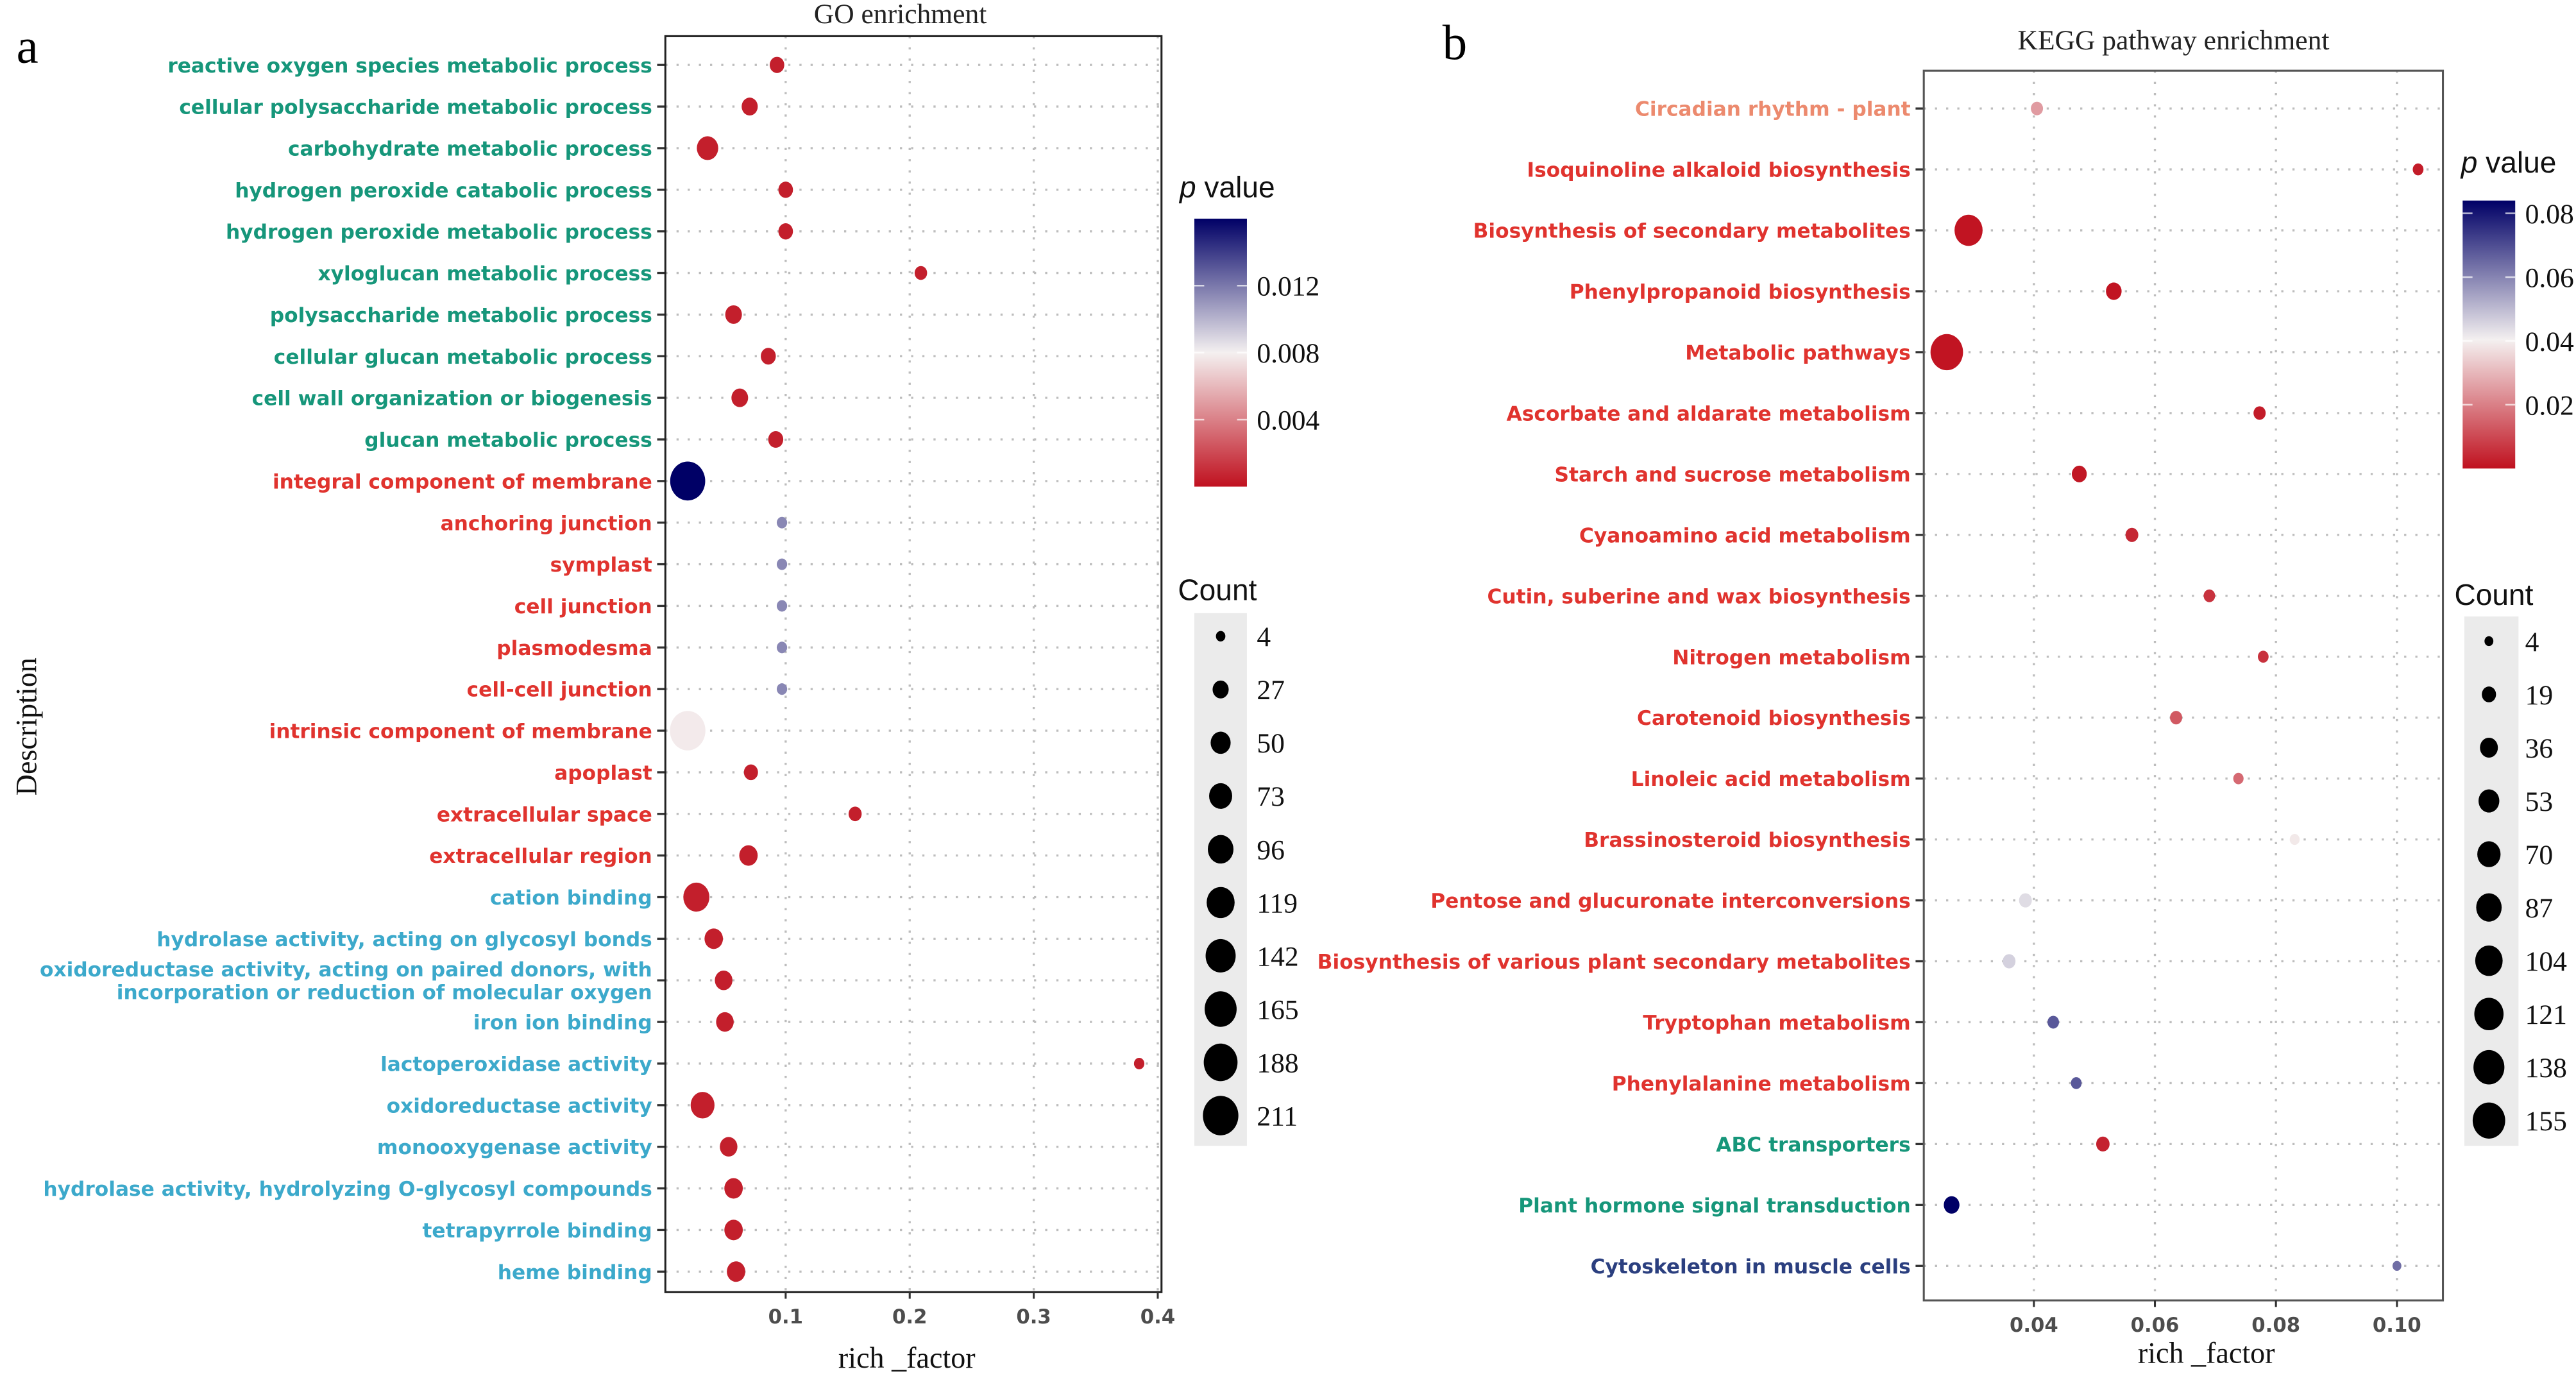 Image resolution: width=2576 pixels, height=1376 pixels. What do you see at coordinates (1277, 1009) in the screenshot?
I see `size-legend-label: 165` at bounding box center [1277, 1009].